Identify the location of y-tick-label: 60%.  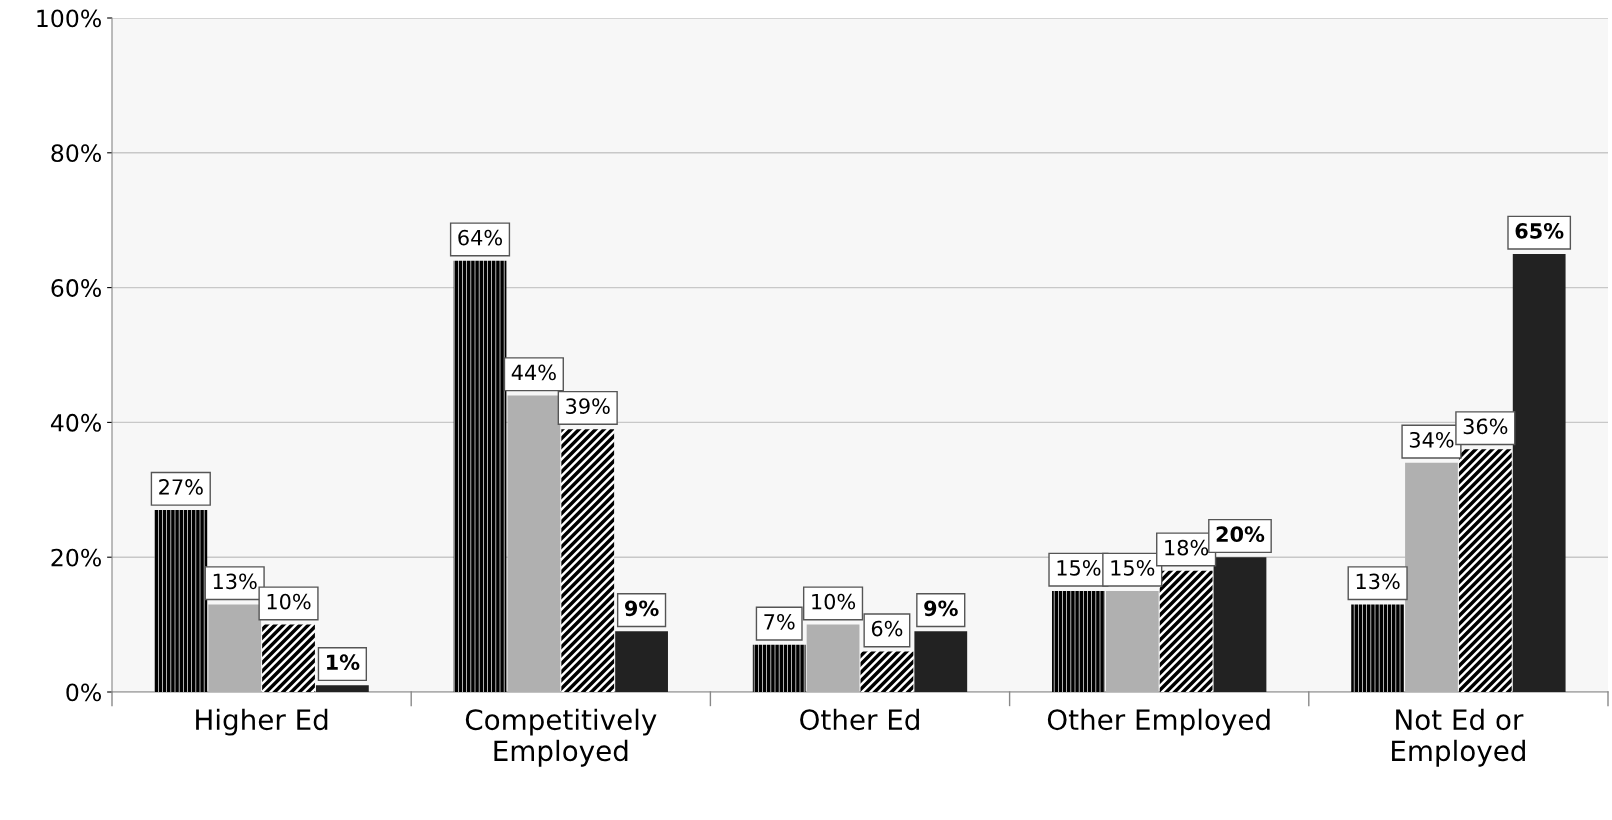
(76, 288).